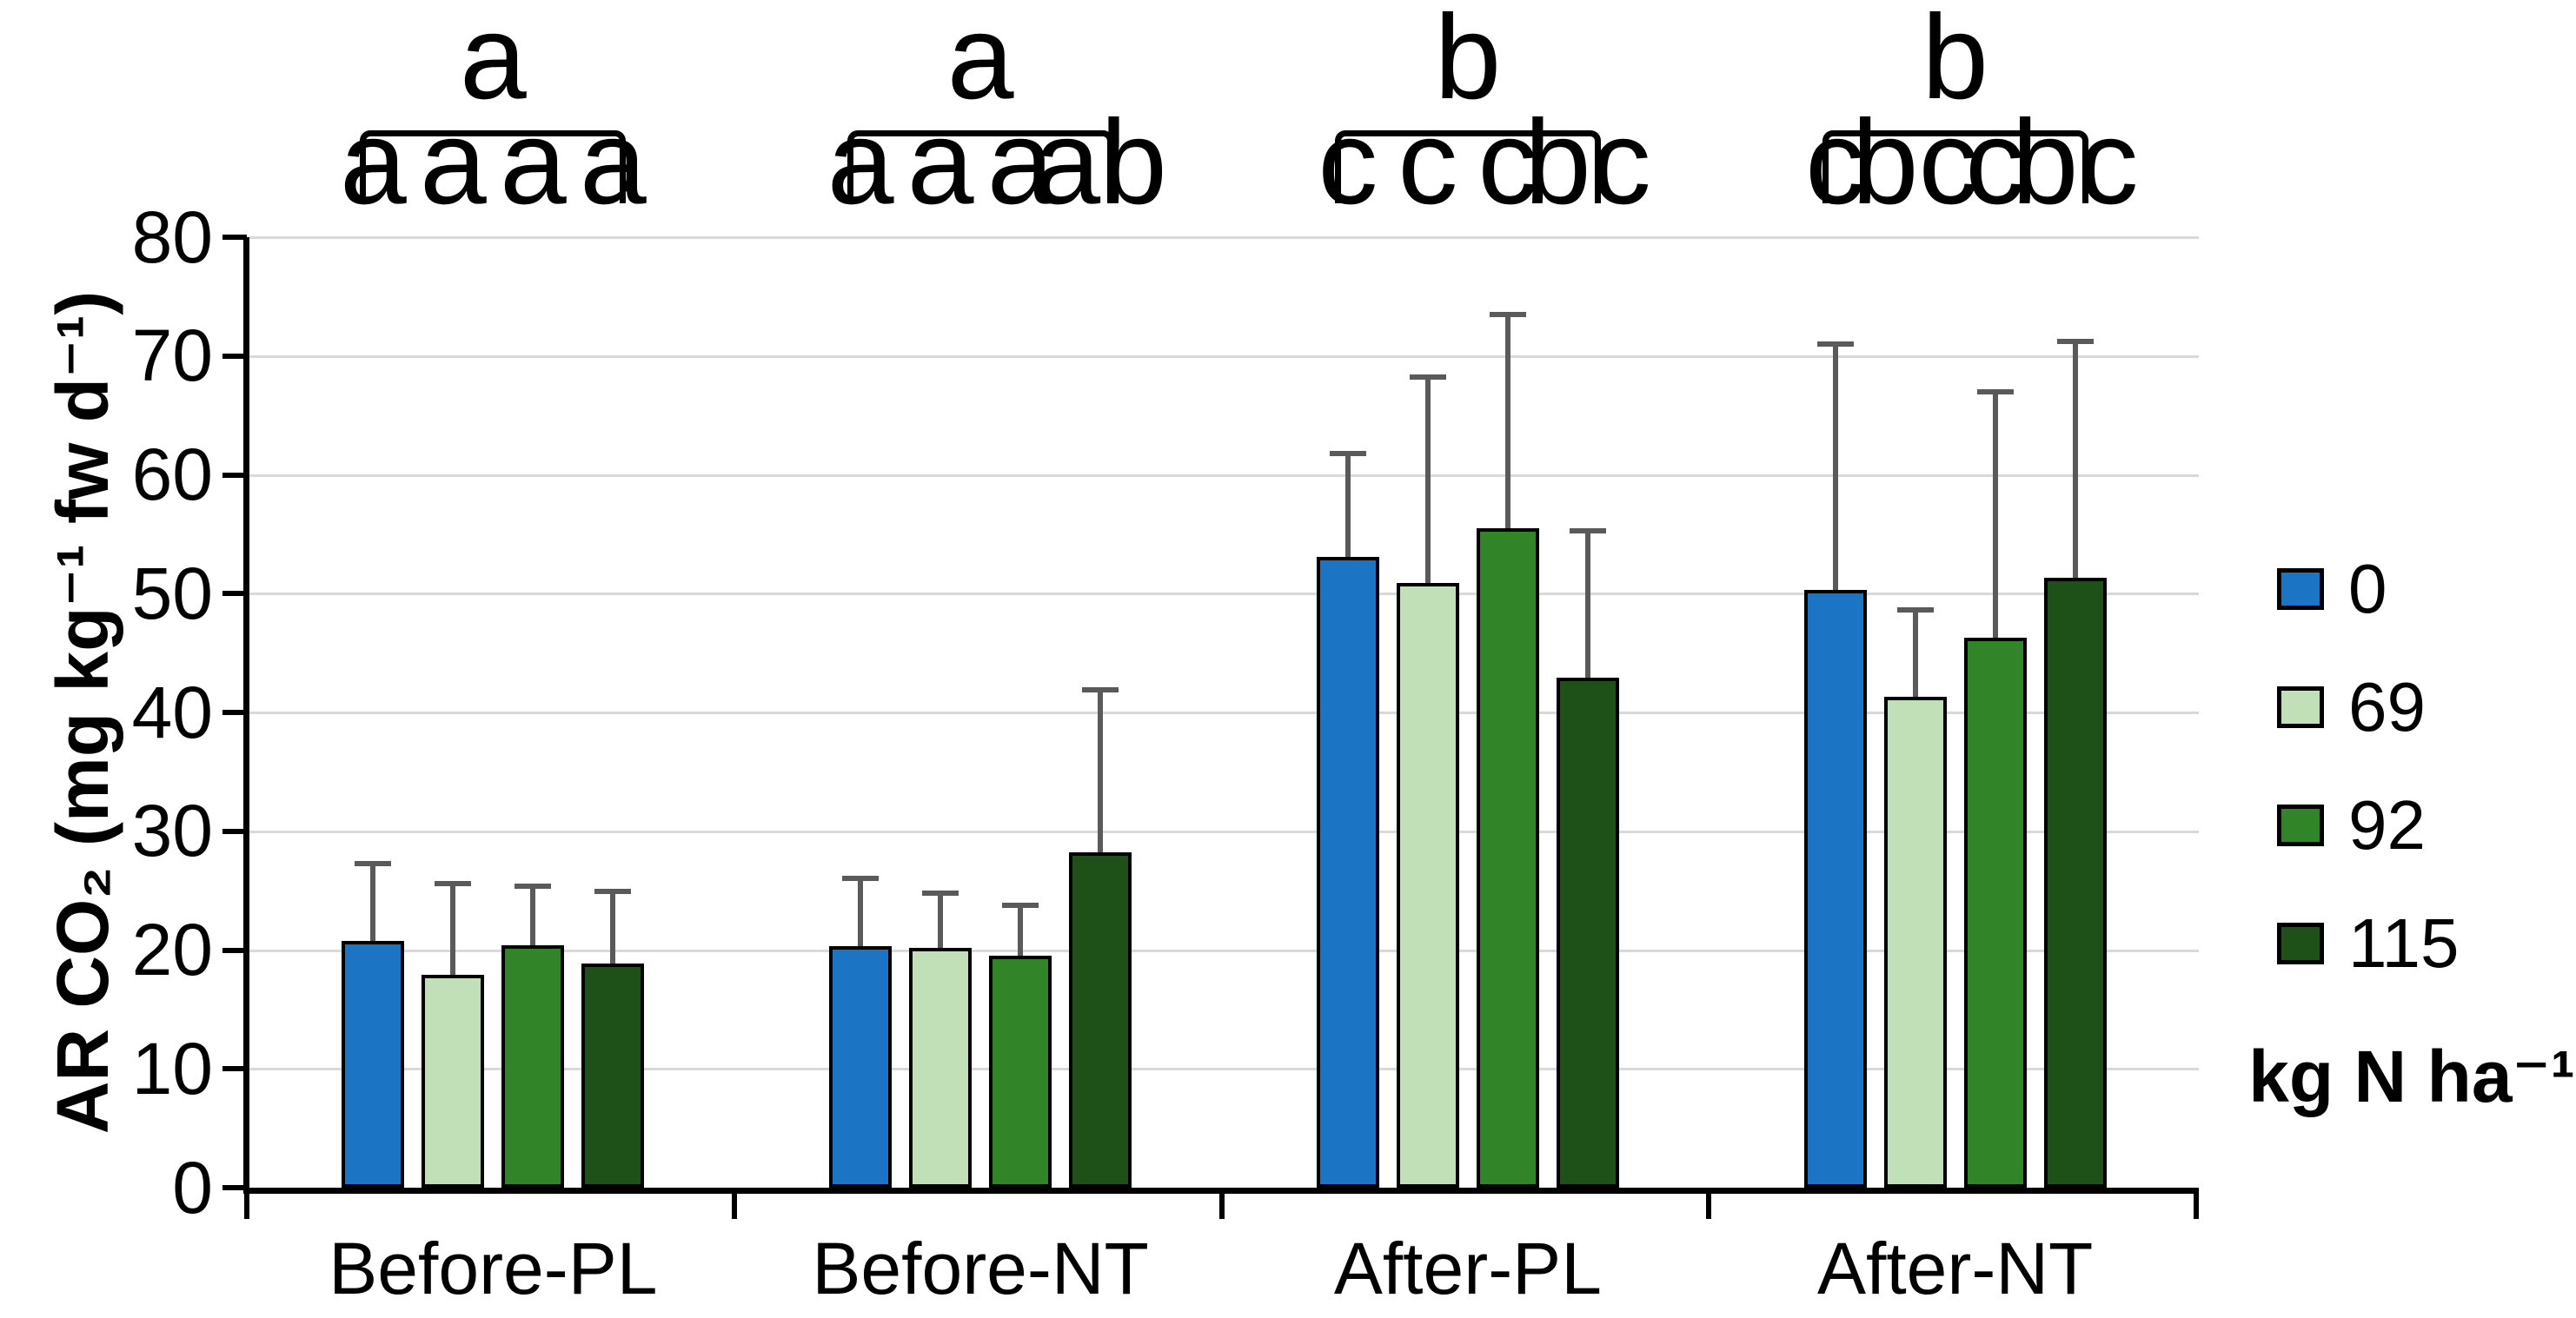 This screenshot has height=1318, width=2576. What do you see at coordinates (2367, 588) in the screenshot?
I see `legend-item-label: 0` at bounding box center [2367, 588].